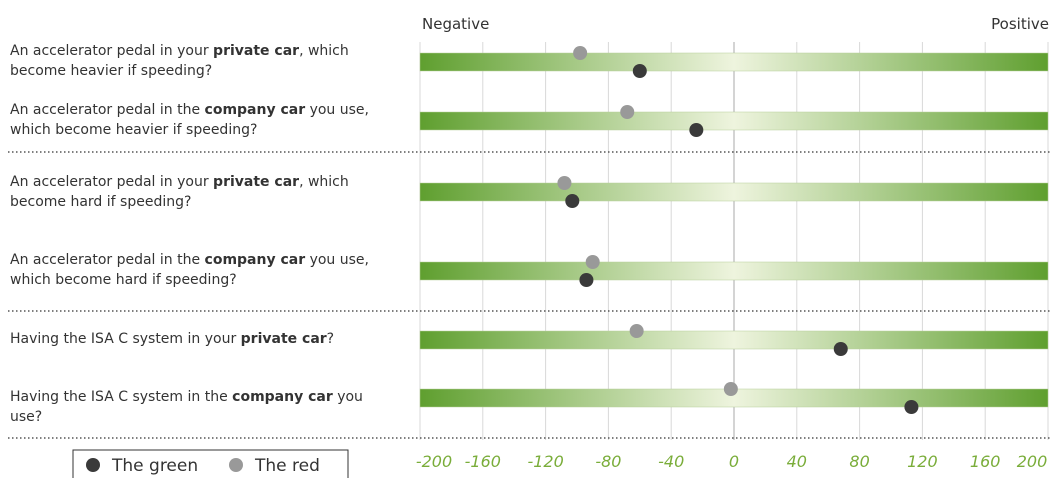 The width and height of the screenshot is (1052, 478). I want to click on x-tick-label: 0, so click(734, 461).